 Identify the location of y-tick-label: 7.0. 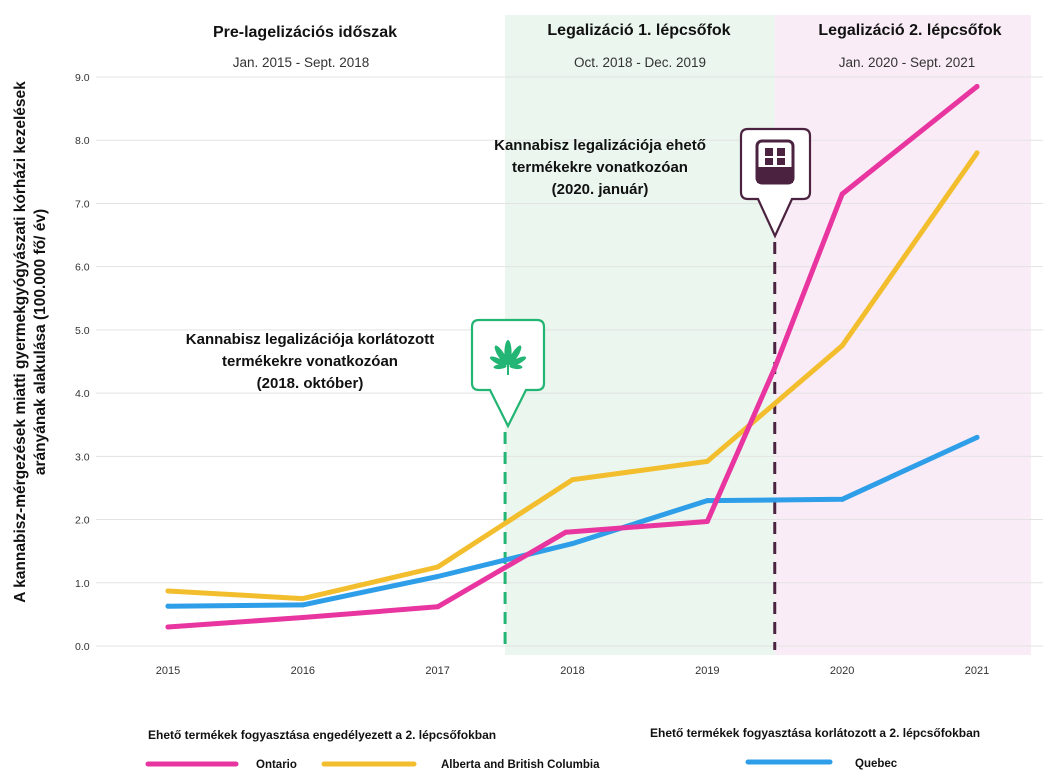
(82, 204).